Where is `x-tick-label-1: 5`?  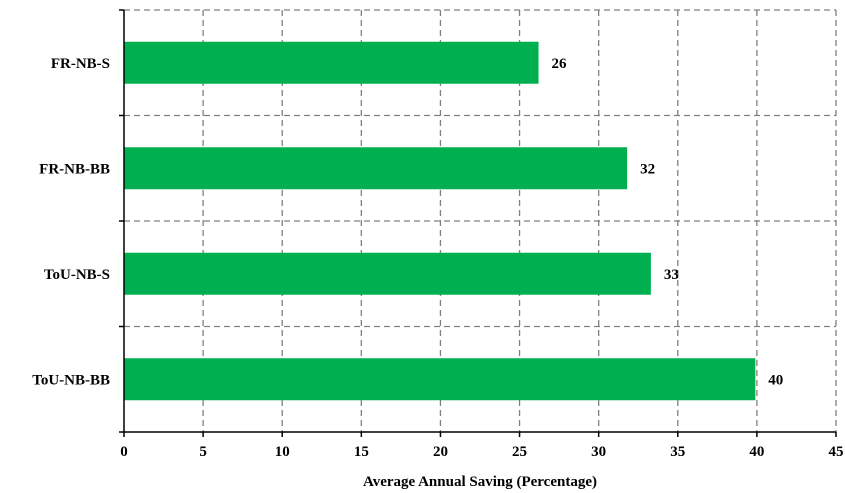
x-tick-label-1: 5 is located at coordinates (203, 452).